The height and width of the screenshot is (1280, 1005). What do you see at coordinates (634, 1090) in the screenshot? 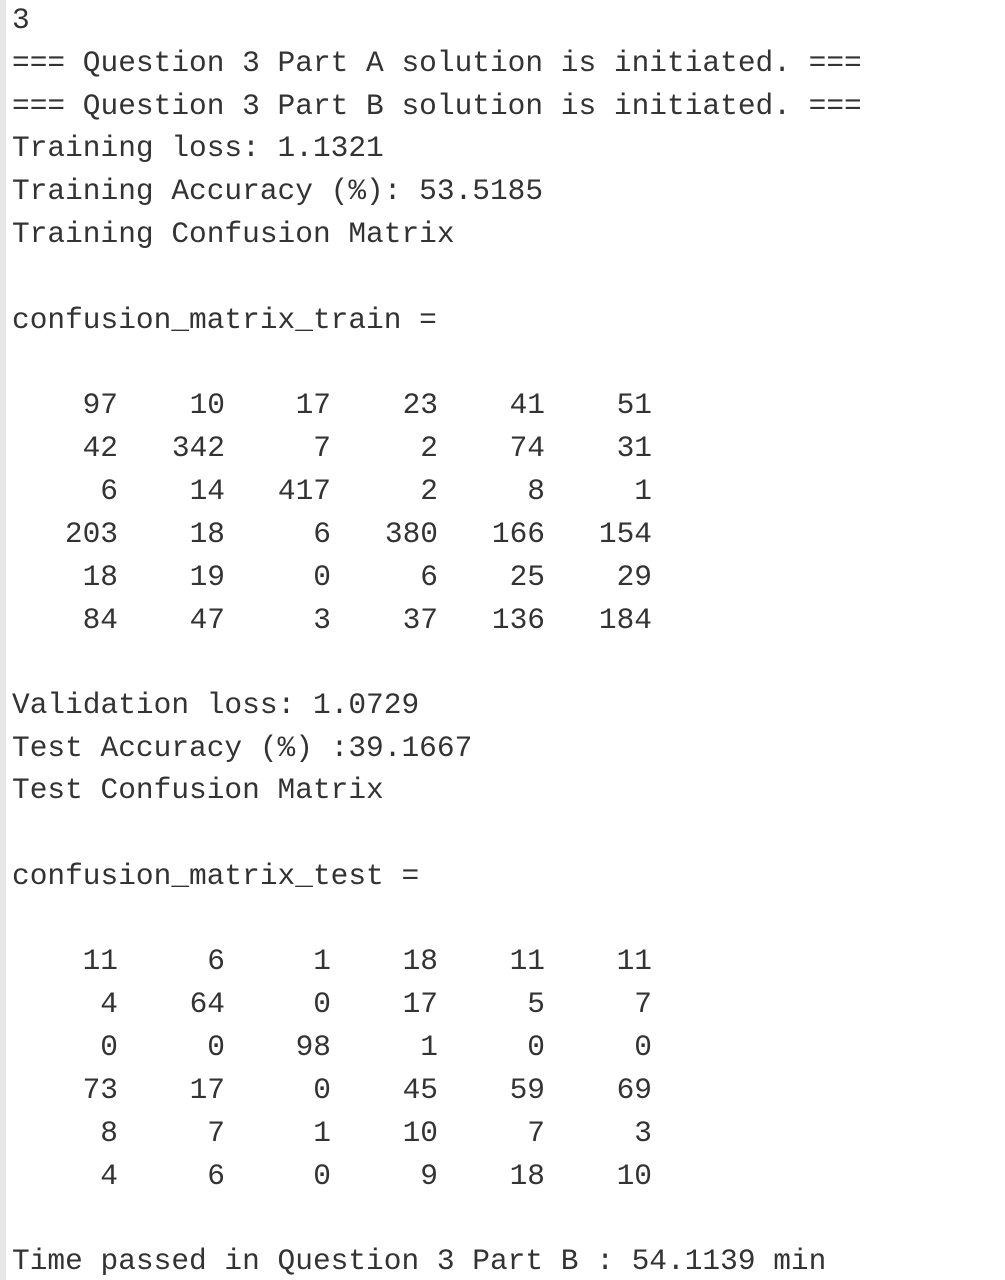
I see `matrix-cell: 69` at bounding box center [634, 1090].